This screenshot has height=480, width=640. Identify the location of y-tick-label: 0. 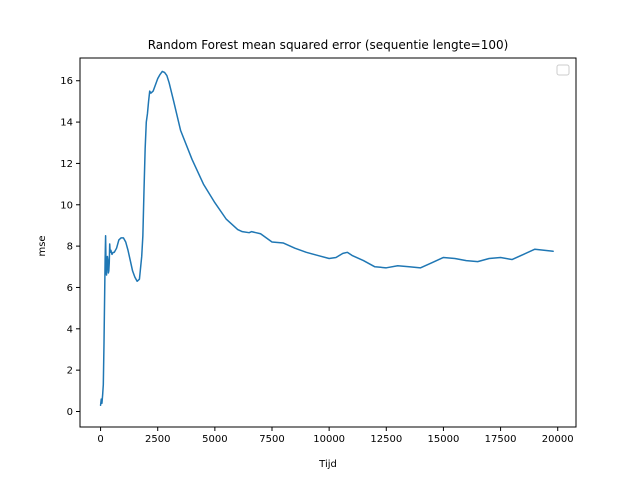
(70, 412).